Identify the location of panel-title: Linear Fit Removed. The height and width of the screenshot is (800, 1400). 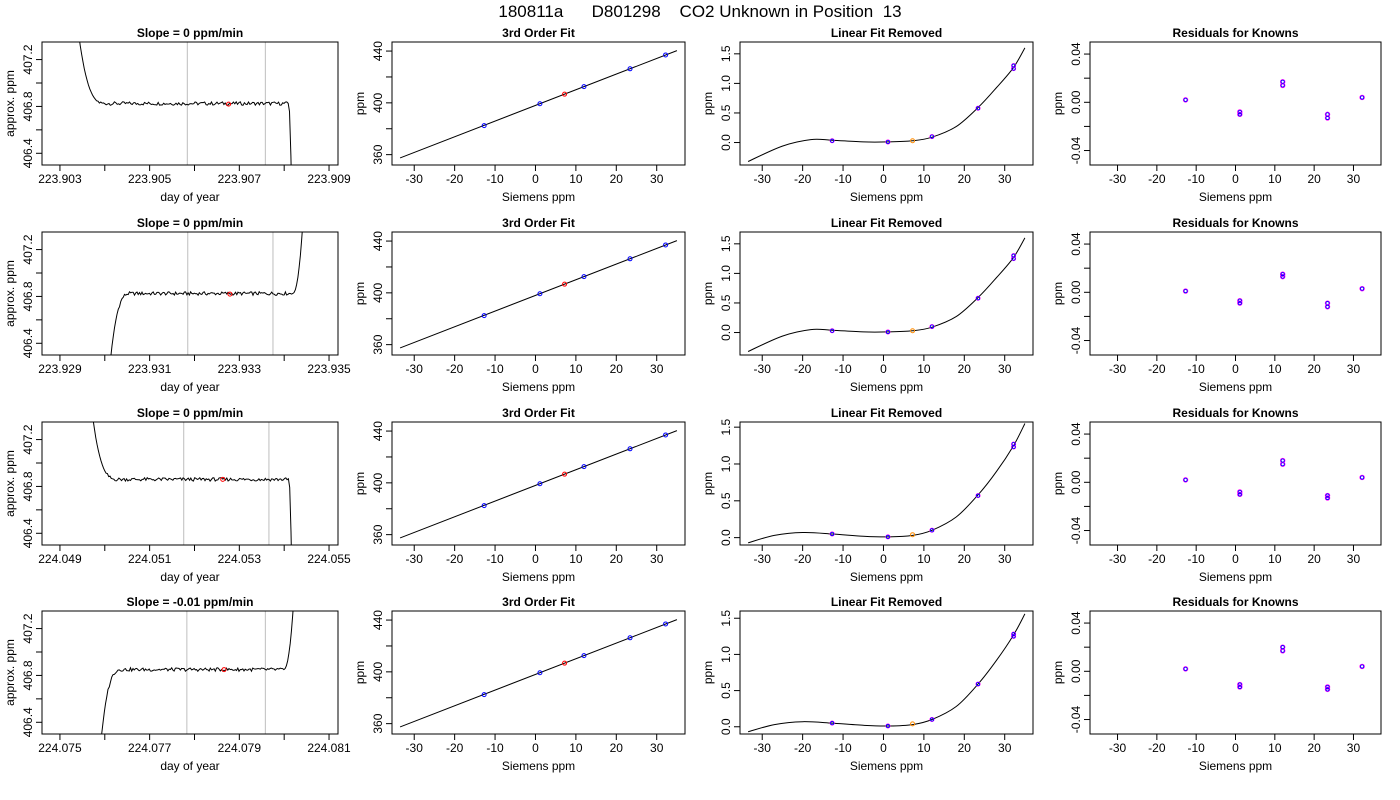
(886, 33).